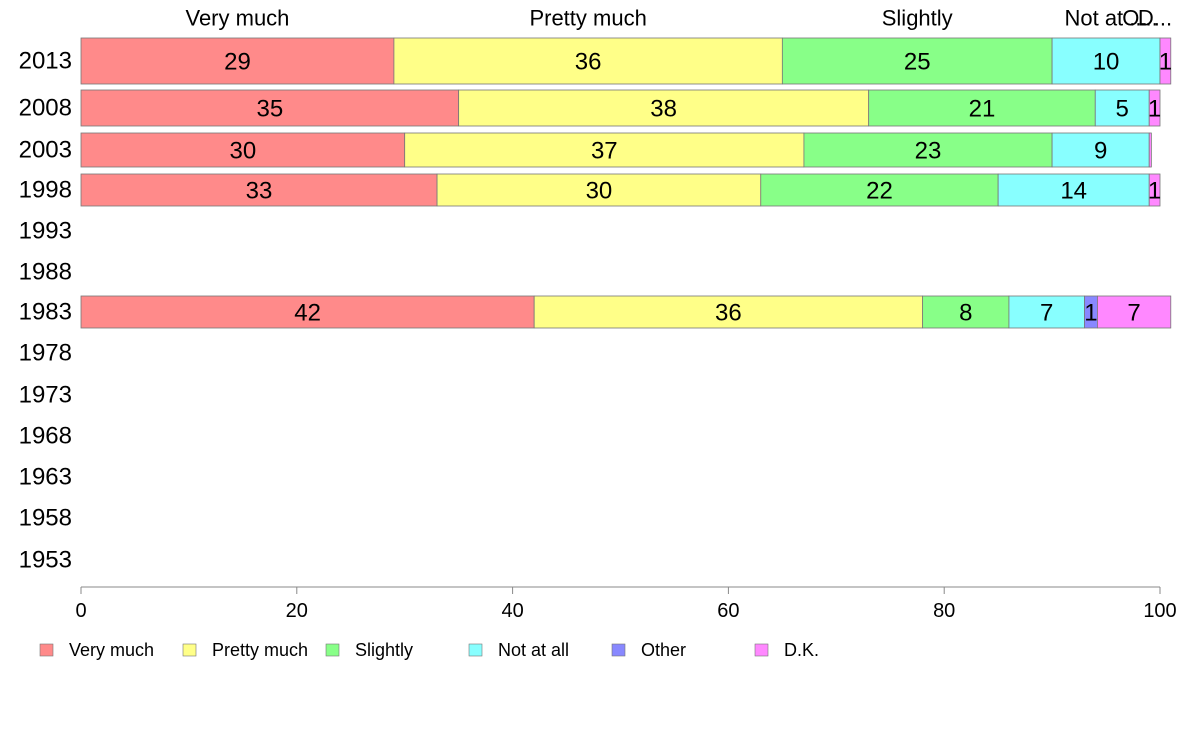  I want to click on bar-2008-slightly, so click(982, 108).